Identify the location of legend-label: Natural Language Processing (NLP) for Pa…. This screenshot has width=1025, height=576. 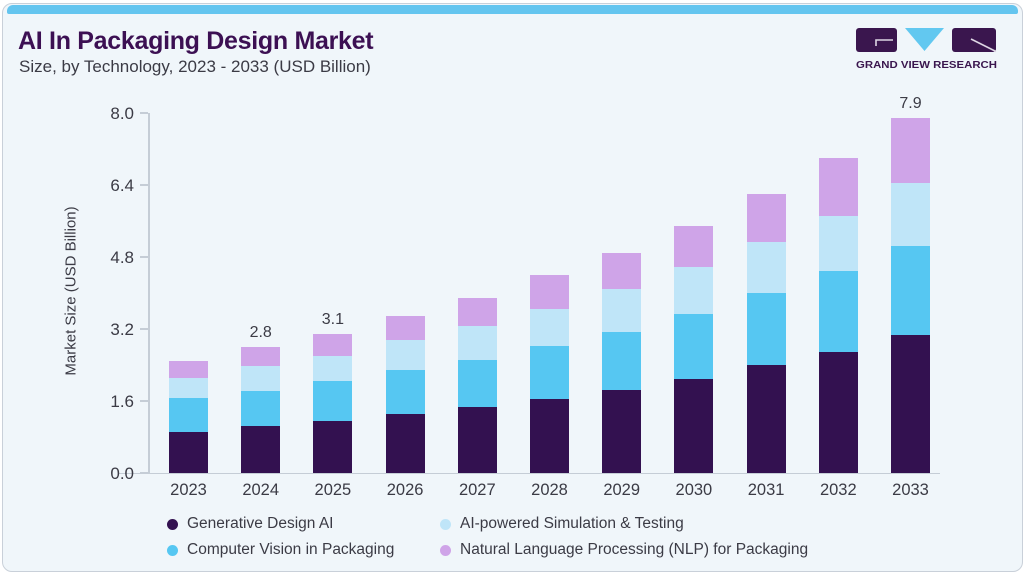
(634, 549).